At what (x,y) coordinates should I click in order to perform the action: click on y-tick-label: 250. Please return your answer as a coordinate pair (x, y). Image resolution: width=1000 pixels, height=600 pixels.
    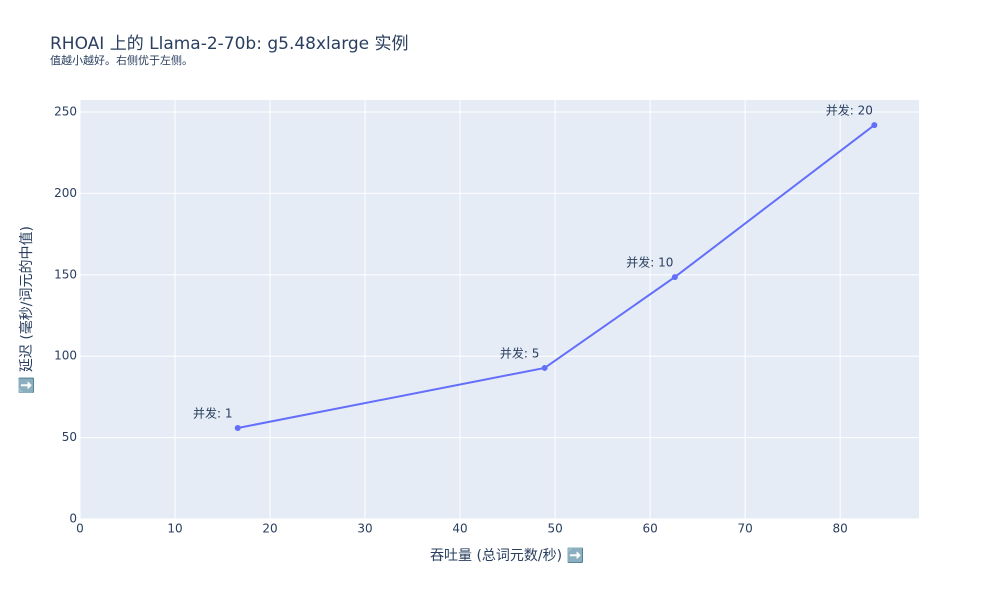
    Looking at the image, I should click on (65, 112).